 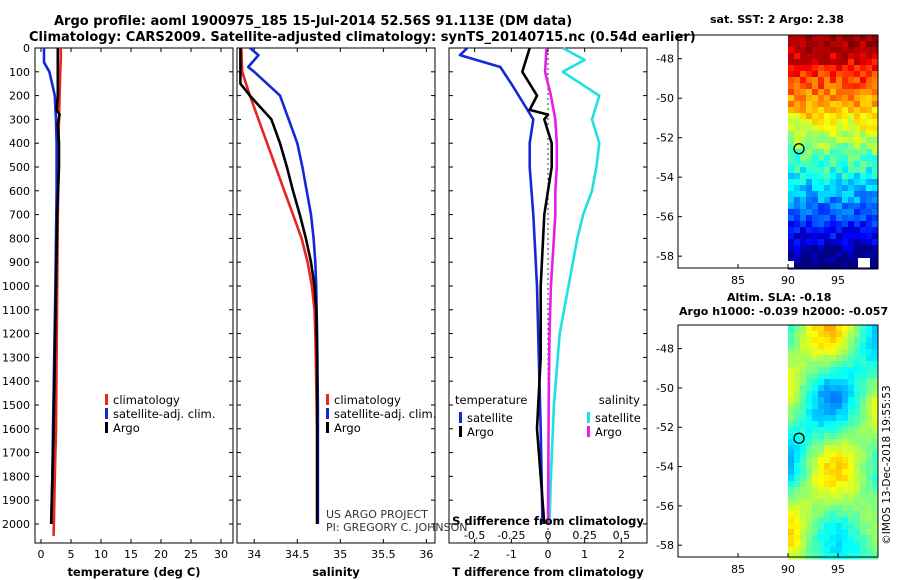 I want to click on x-tick-label: 5, so click(x=71, y=554).